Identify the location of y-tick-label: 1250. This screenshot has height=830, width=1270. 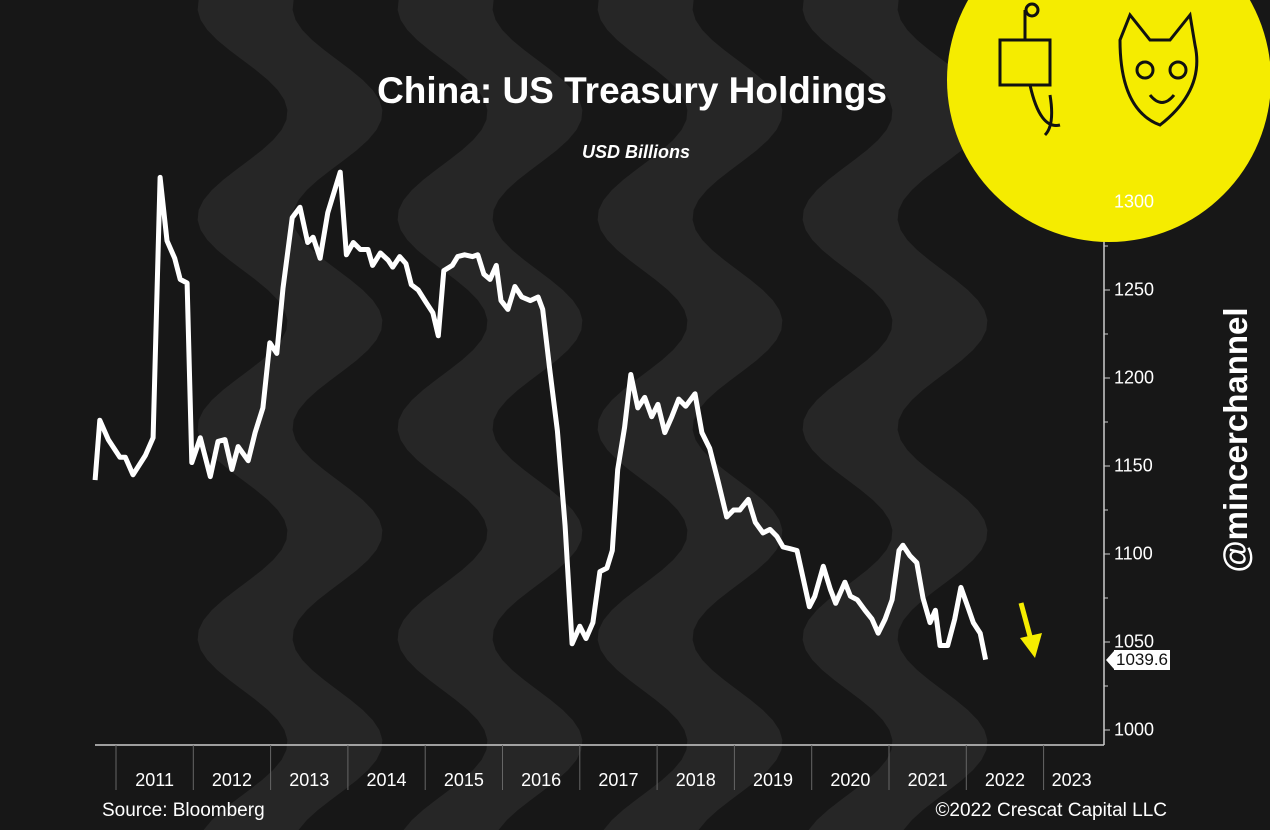
(1134, 289).